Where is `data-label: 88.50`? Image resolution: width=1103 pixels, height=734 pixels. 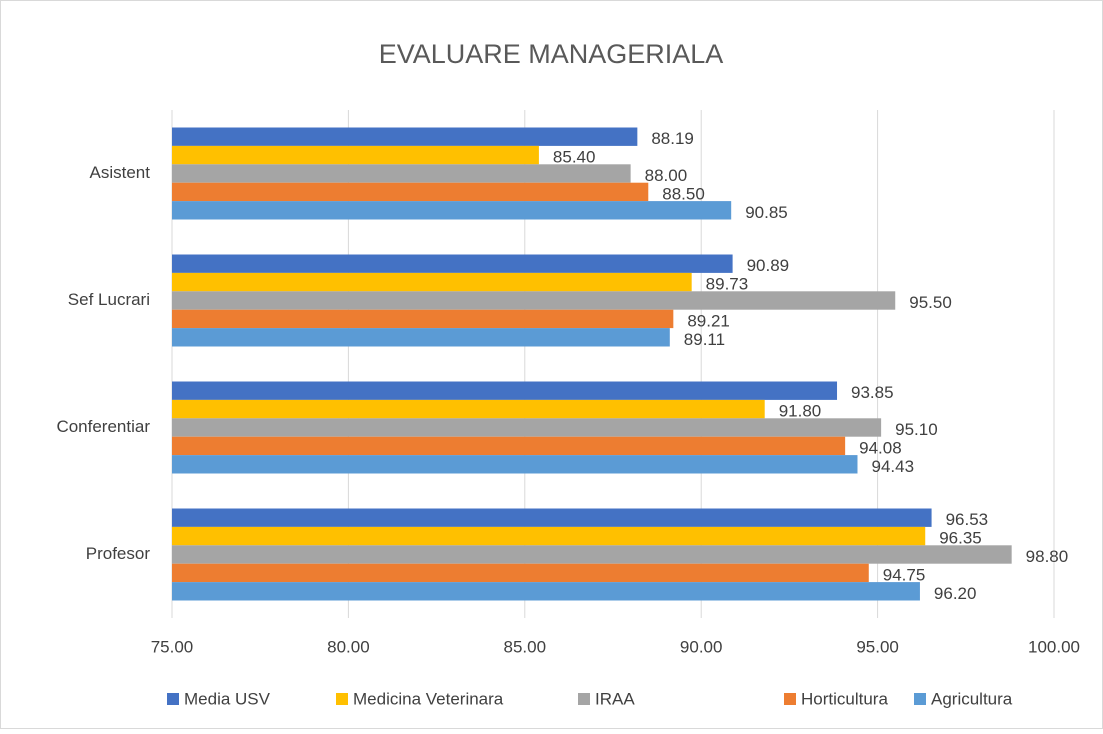 data-label: 88.50 is located at coordinates (683, 193).